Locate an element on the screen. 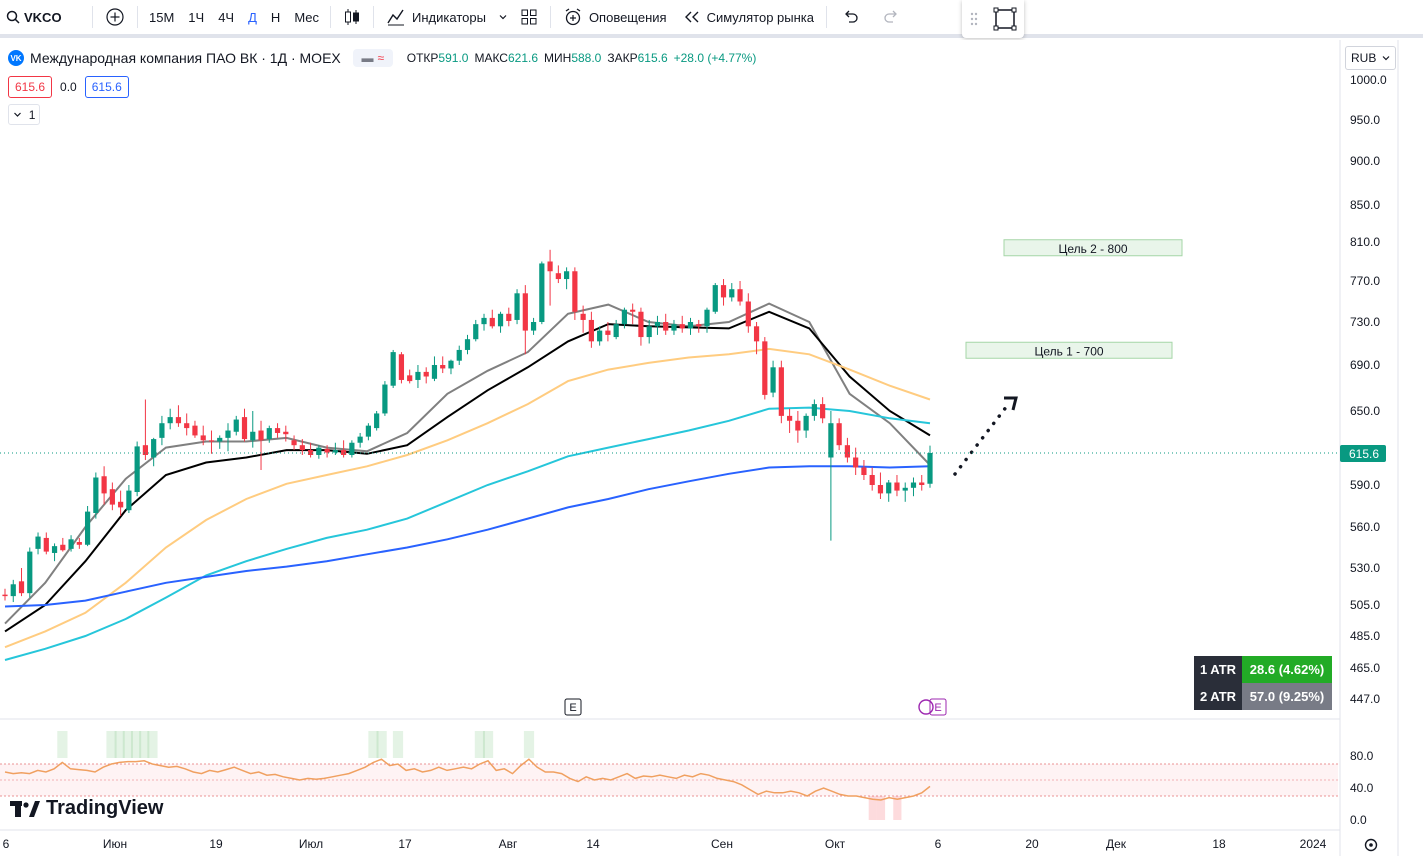 This screenshot has width=1423, height=856. interval-button: 4Ч is located at coordinates (226, 17).